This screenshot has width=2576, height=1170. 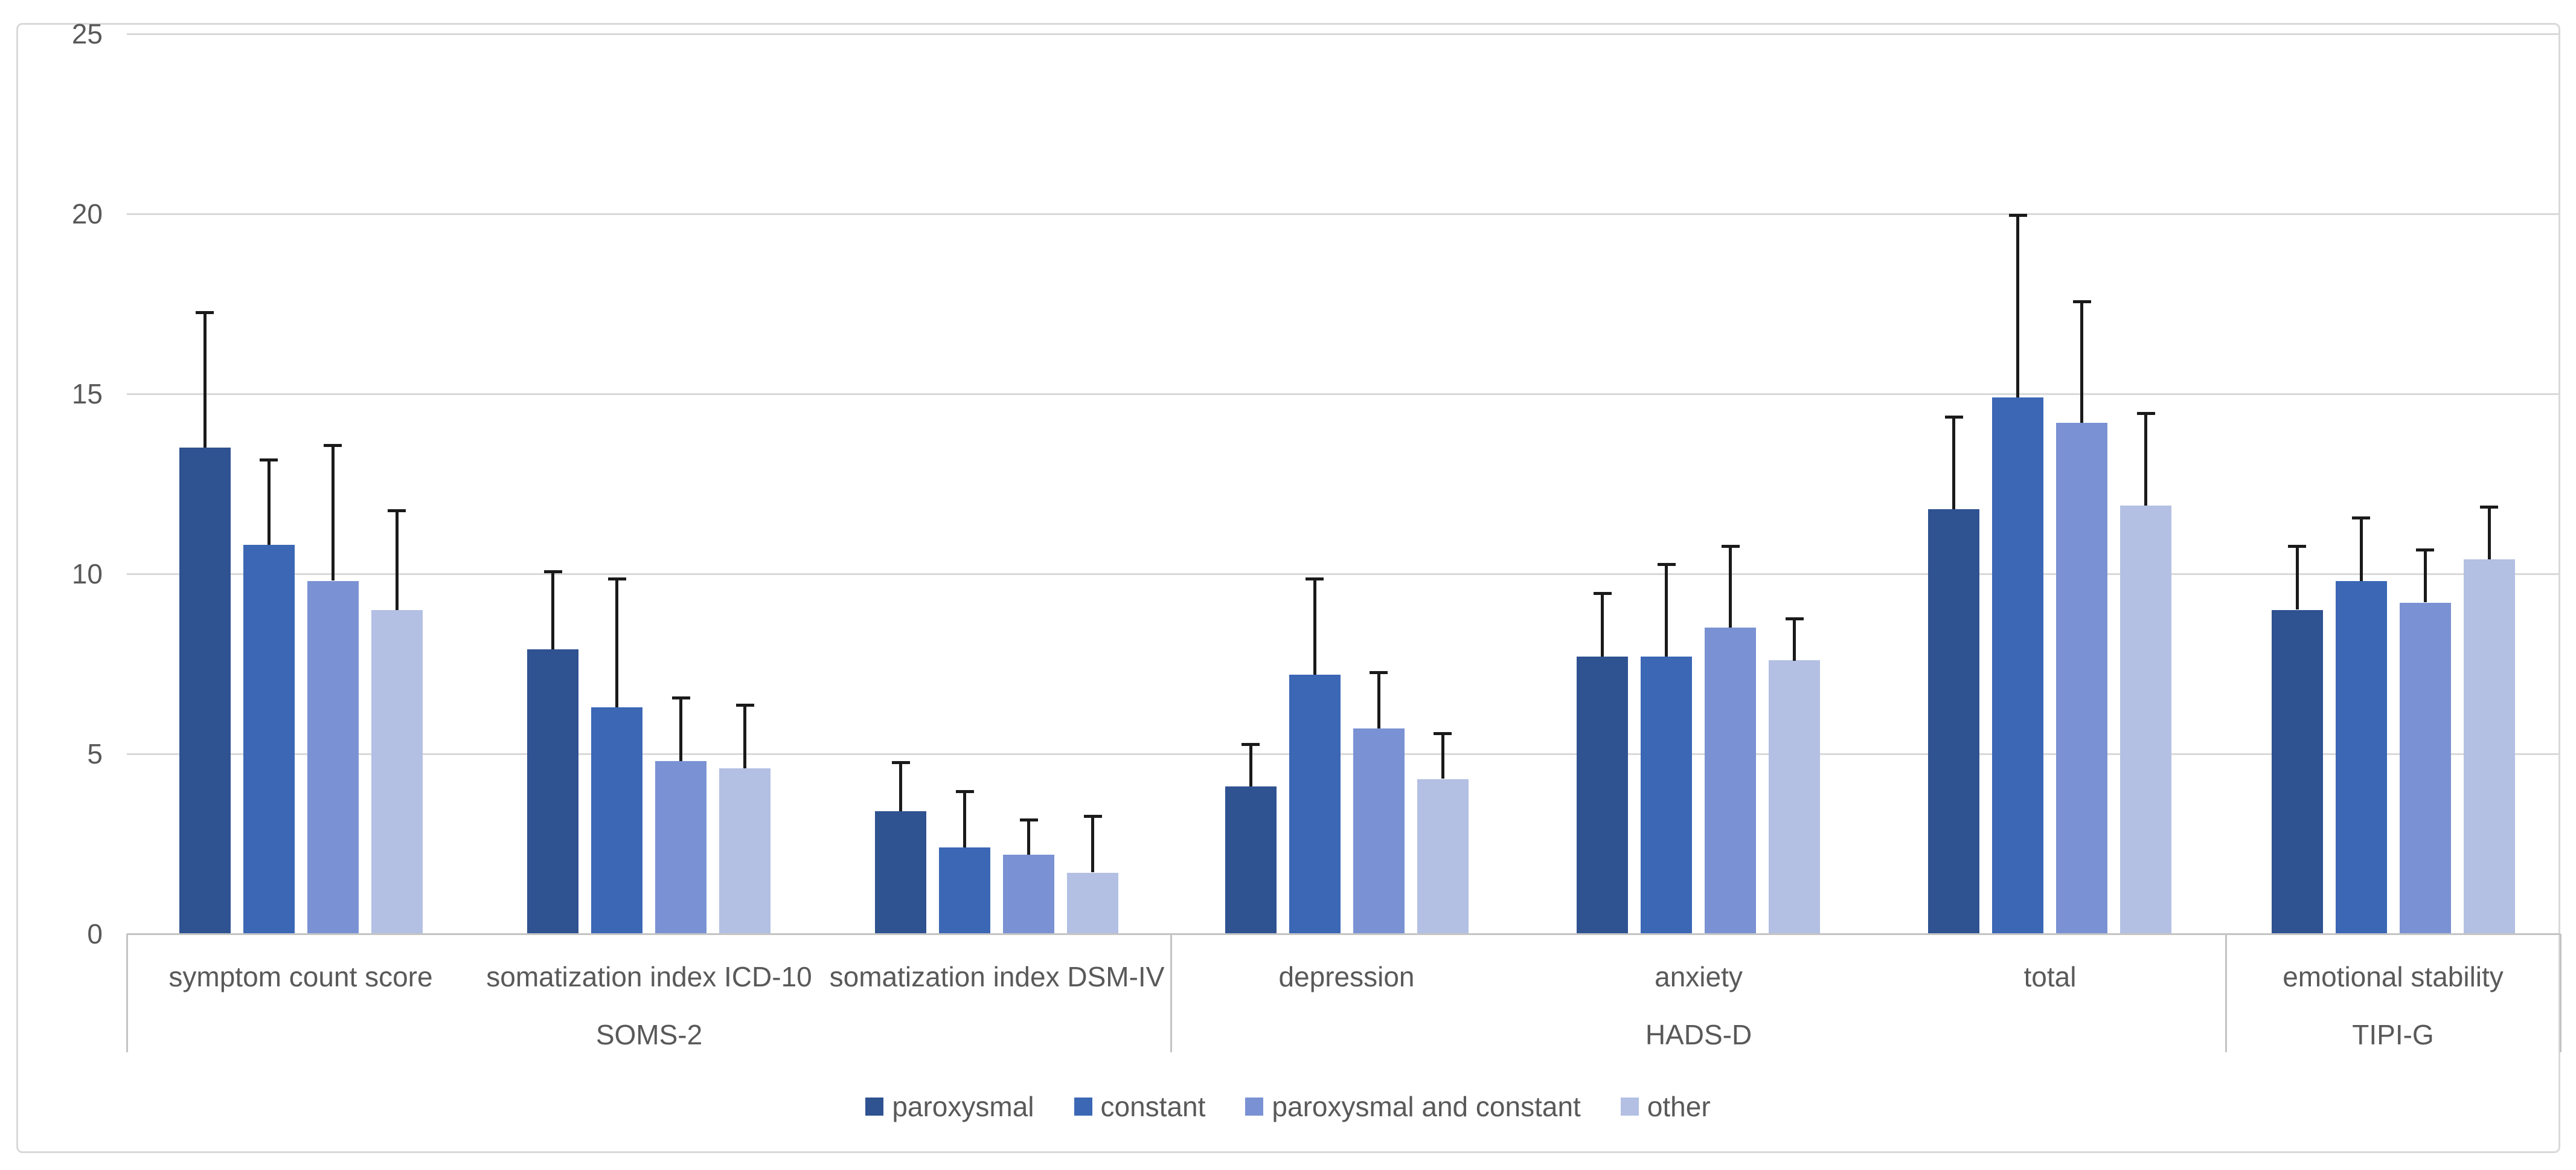 I want to click on bar-depression-constant, so click(x=1315, y=804).